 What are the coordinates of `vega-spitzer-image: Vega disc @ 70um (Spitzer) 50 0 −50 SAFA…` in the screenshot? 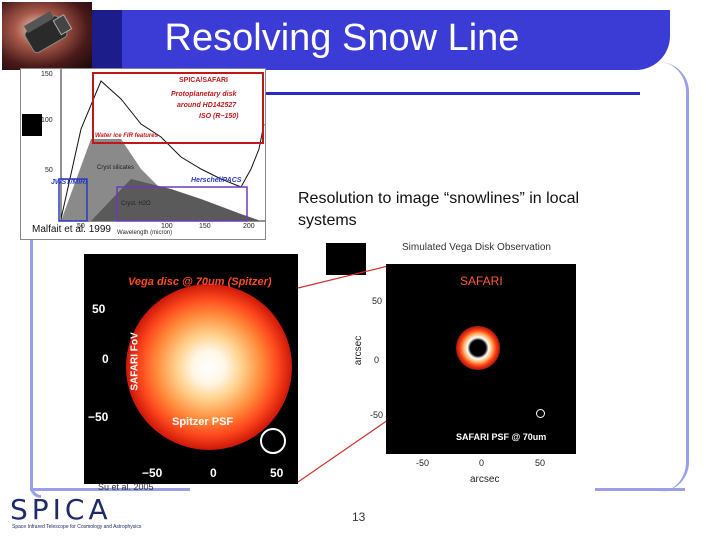 It's located at (191, 369).